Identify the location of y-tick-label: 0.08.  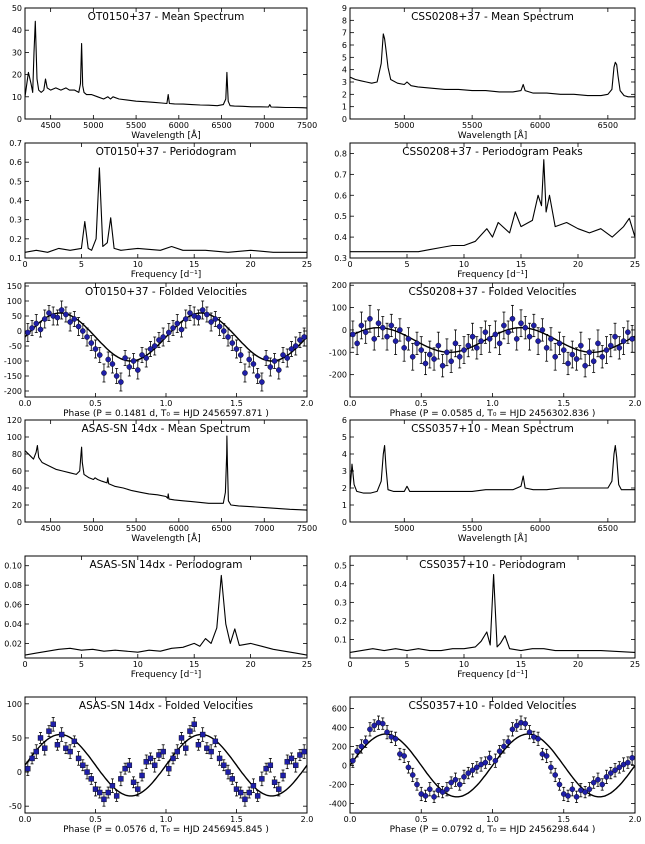
(13, 585).